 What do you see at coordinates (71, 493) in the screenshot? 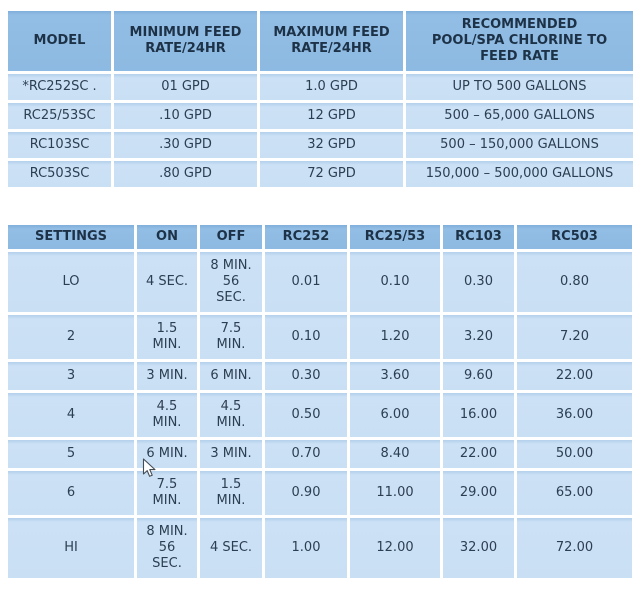
I see `table-cell: 6` at bounding box center [71, 493].